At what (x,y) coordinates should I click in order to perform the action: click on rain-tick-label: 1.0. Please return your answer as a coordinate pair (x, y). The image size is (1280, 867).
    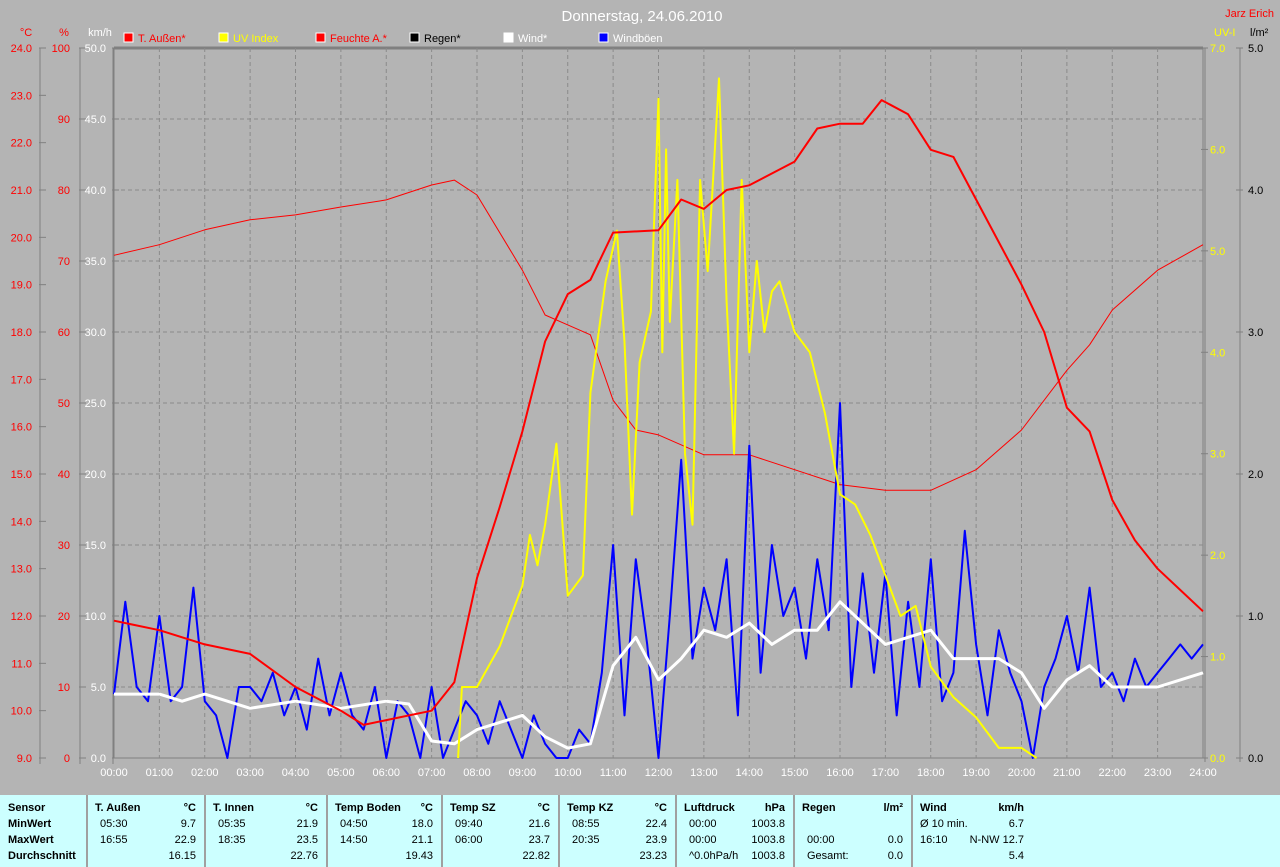
    Looking at the image, I should click on (1255, 617).